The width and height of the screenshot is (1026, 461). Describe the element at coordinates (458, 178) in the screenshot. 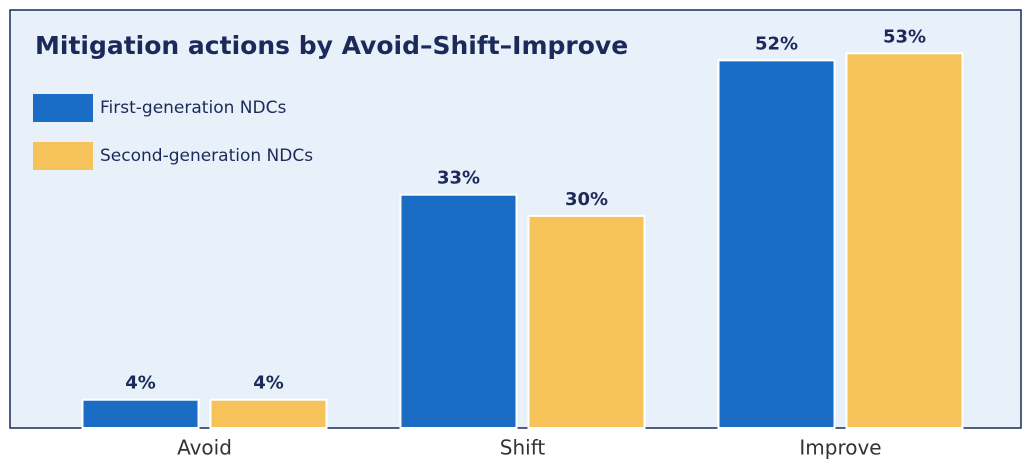

I see `value-label: 33%` at that location.